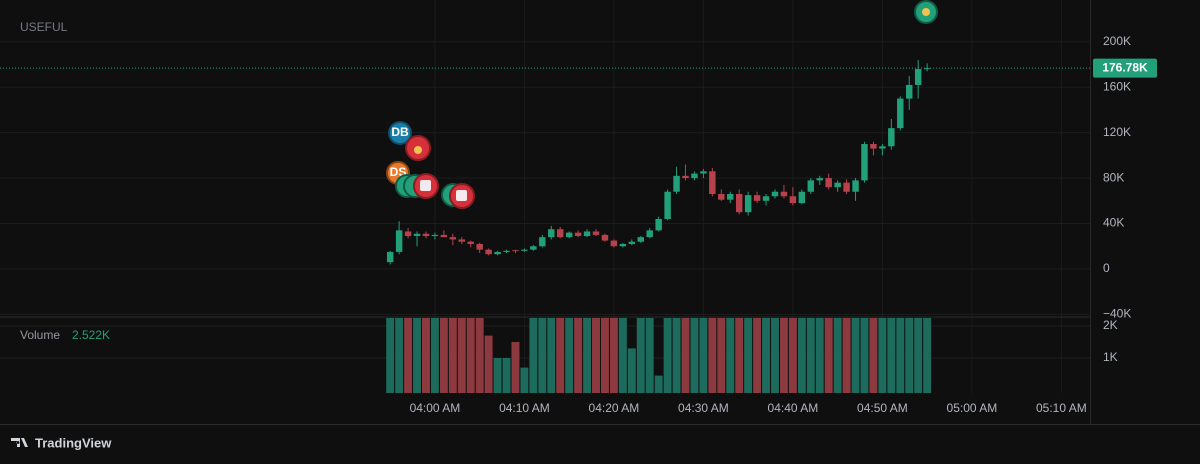  Describe the element at coordinates (1113, 223) in the screenshot. I see `y-tick-label: 40K` at that location.